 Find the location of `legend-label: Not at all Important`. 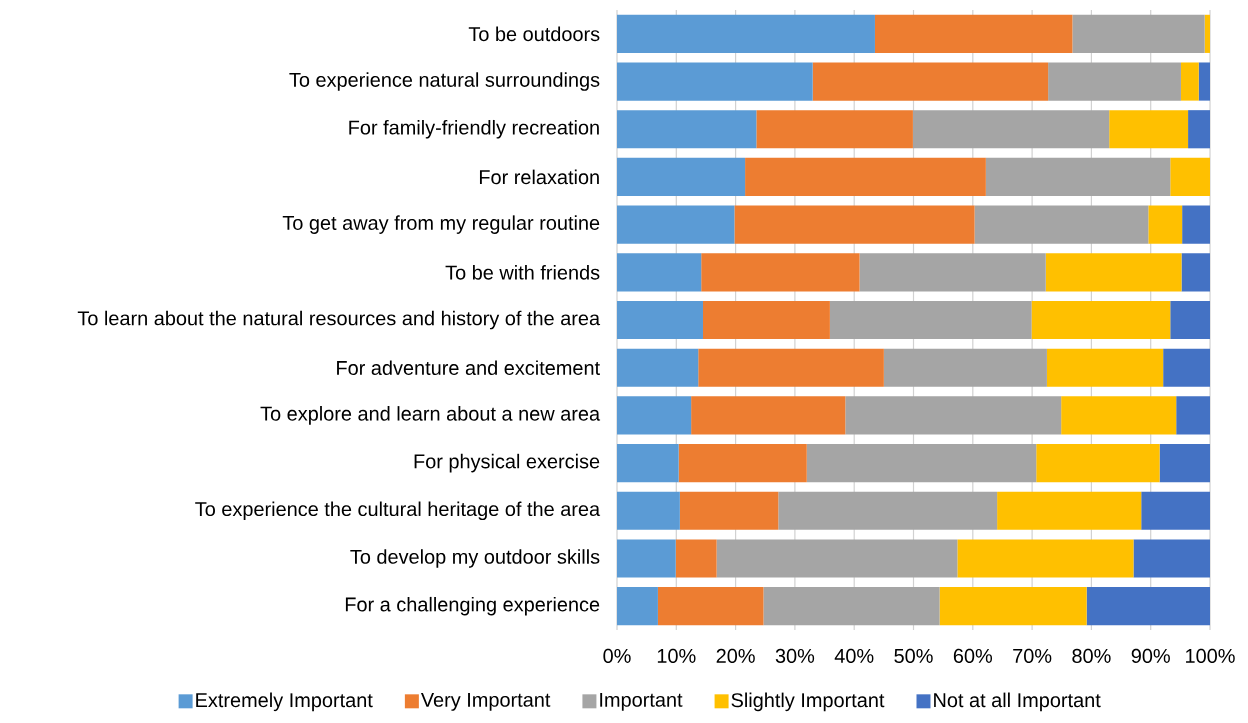

legend-label: Not at all Important is located at coordinates (1017, 702).